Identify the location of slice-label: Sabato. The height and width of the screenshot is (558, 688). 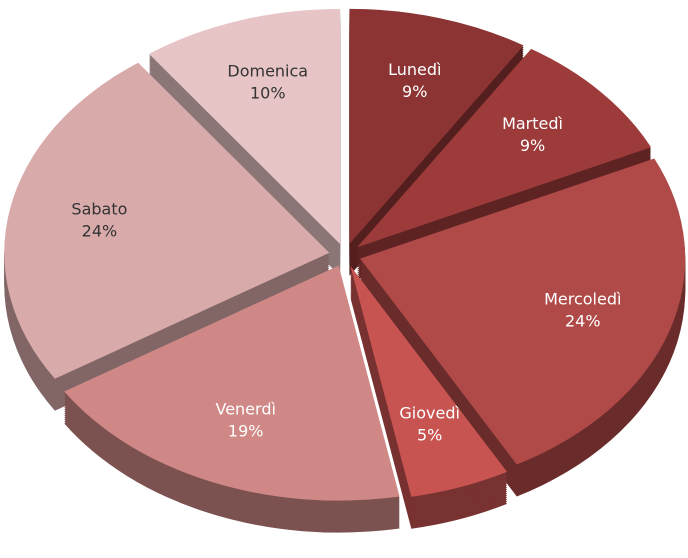
(99, 209).